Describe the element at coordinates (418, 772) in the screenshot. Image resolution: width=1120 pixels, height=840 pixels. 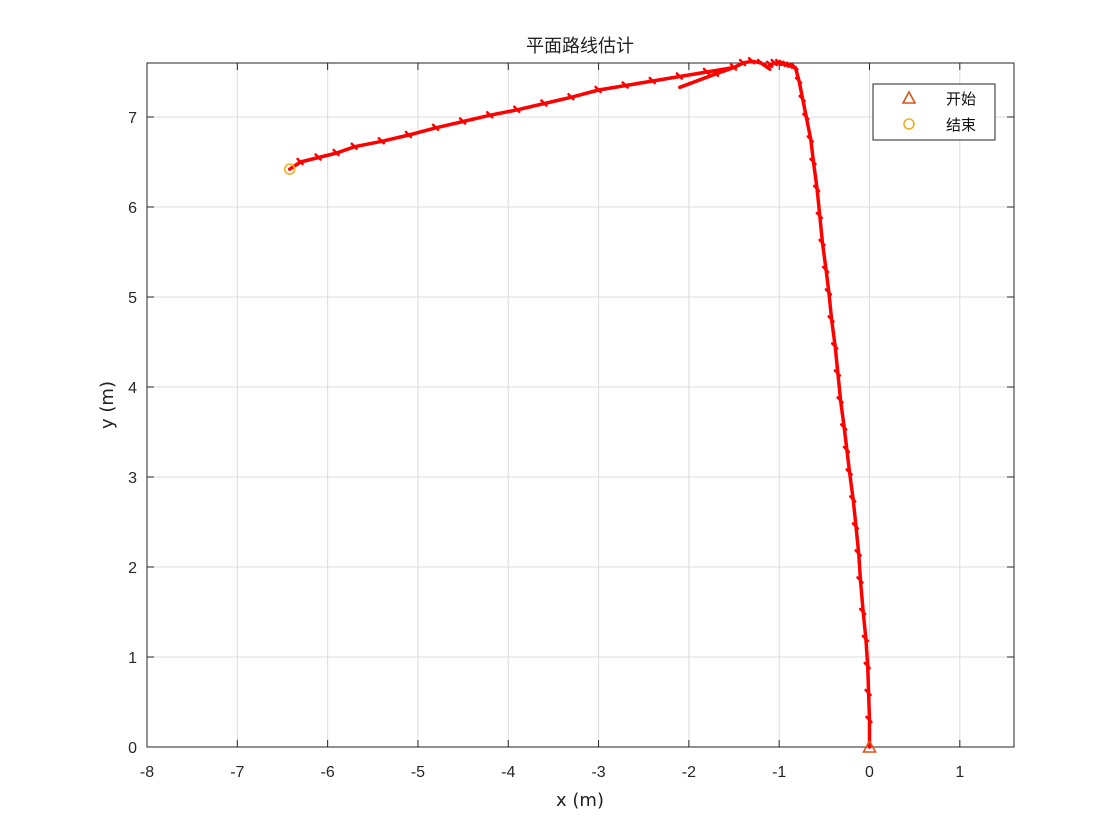
I see `x-tick-label: -5` at that location.